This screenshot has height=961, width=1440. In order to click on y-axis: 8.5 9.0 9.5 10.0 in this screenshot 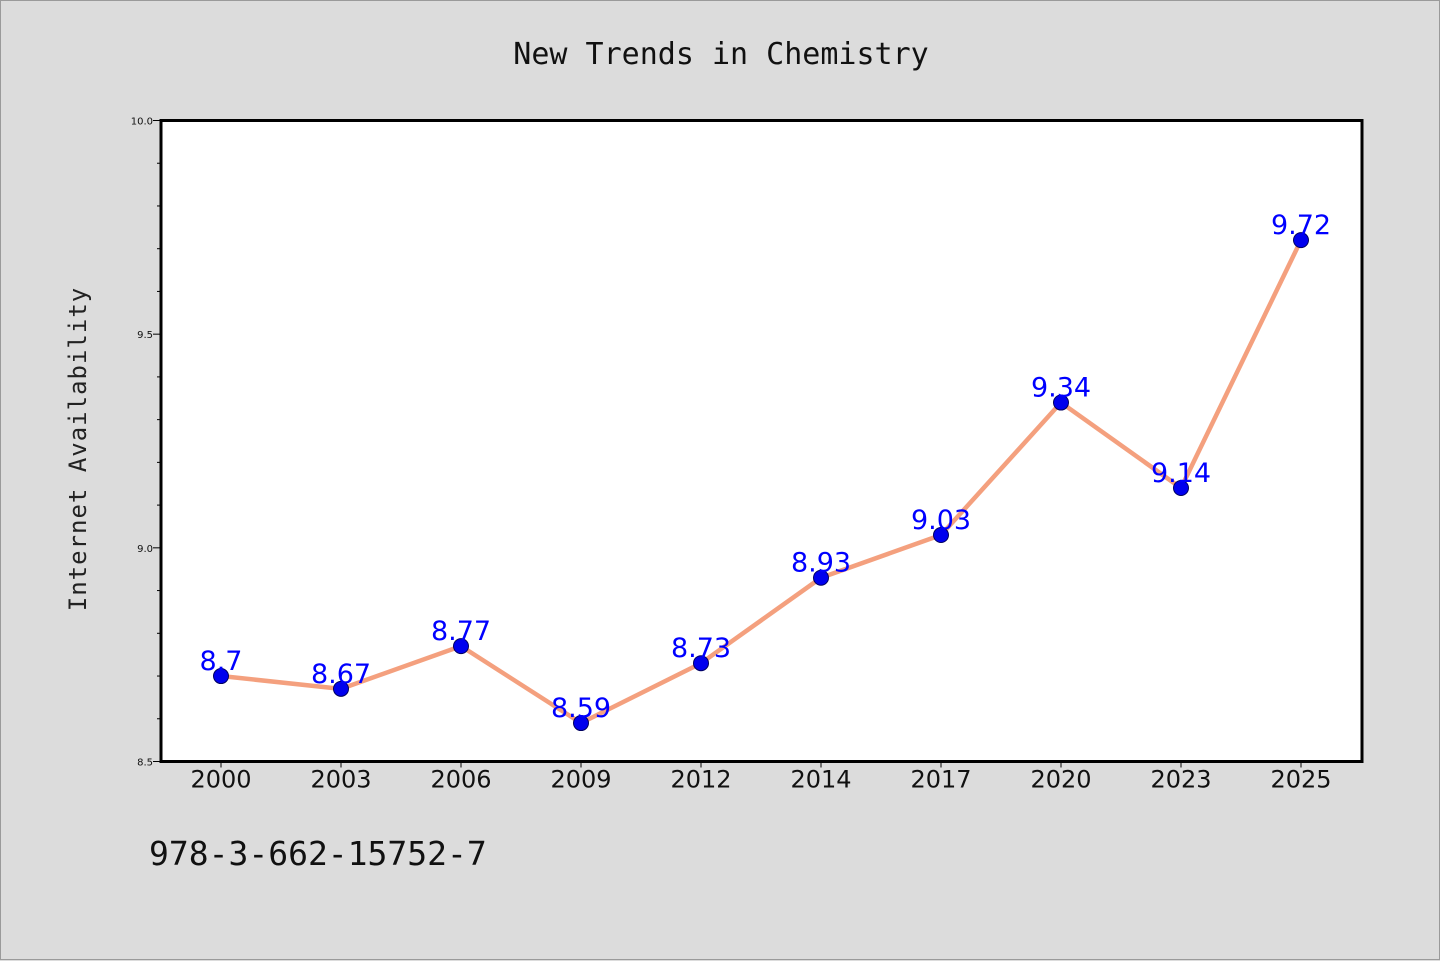, I will do `click(146, 443)`.